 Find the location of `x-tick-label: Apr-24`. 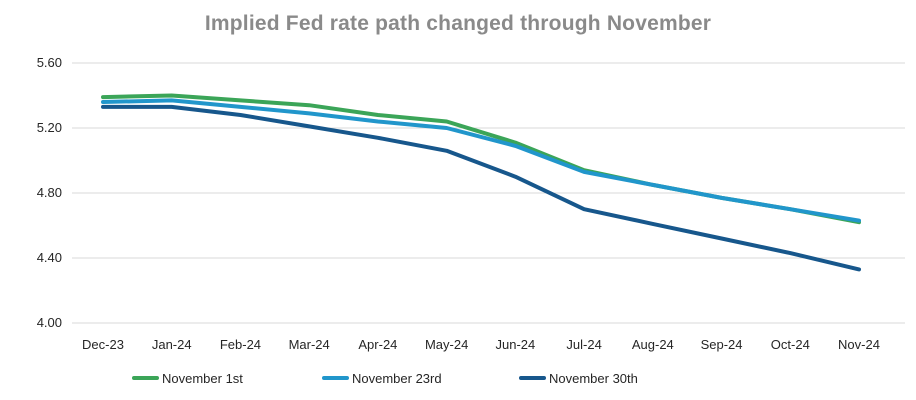

x-tick-label: Apr-24 is located at coordinates (378, 344).